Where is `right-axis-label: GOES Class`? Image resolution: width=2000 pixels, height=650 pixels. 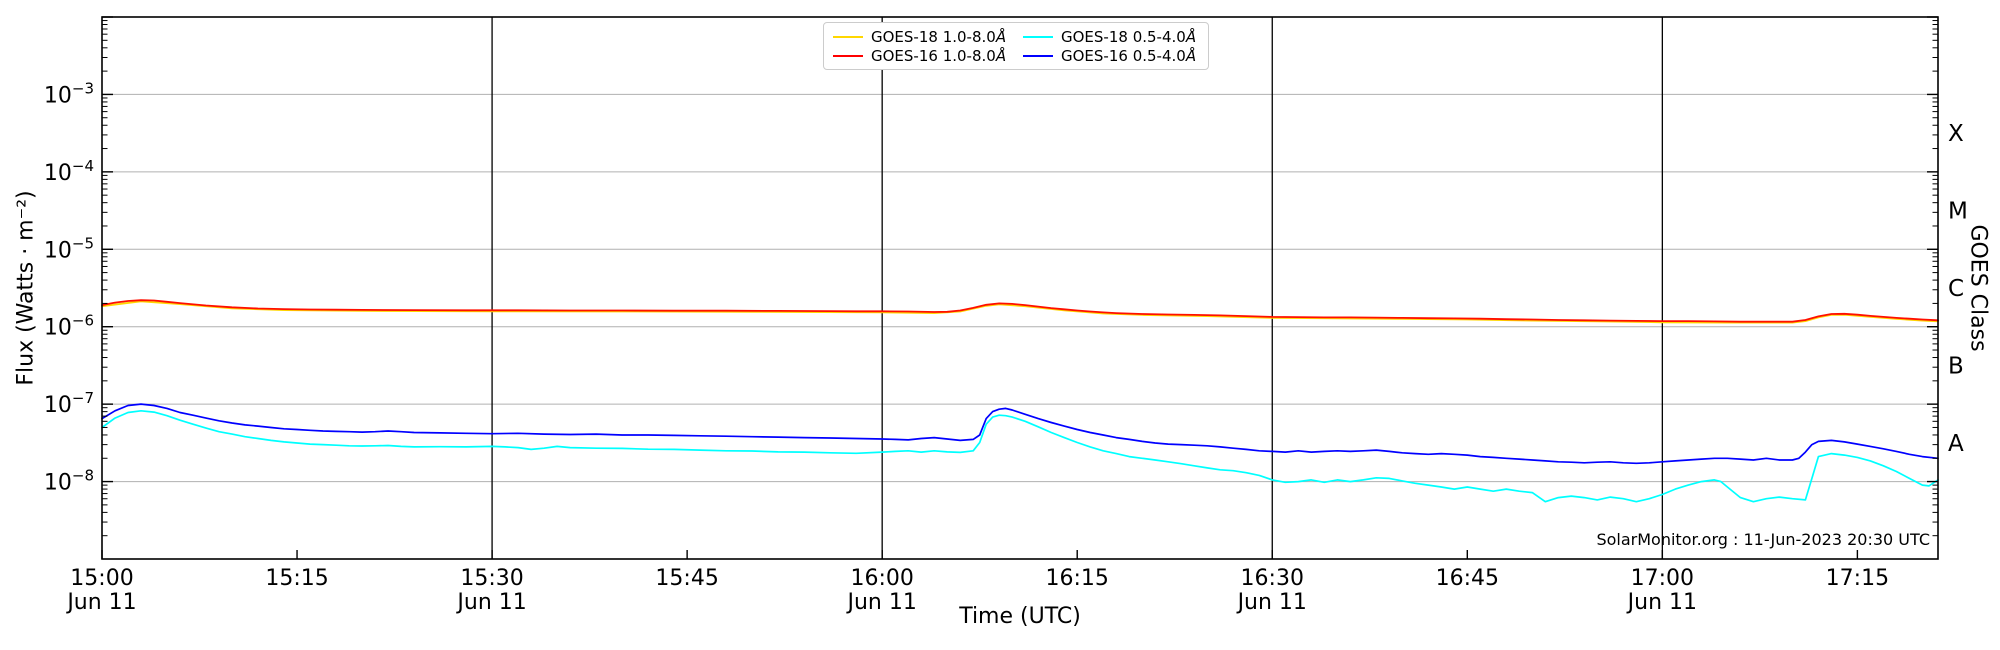 right-axis-label: GOES Class is located at coordinates (1978, 288).